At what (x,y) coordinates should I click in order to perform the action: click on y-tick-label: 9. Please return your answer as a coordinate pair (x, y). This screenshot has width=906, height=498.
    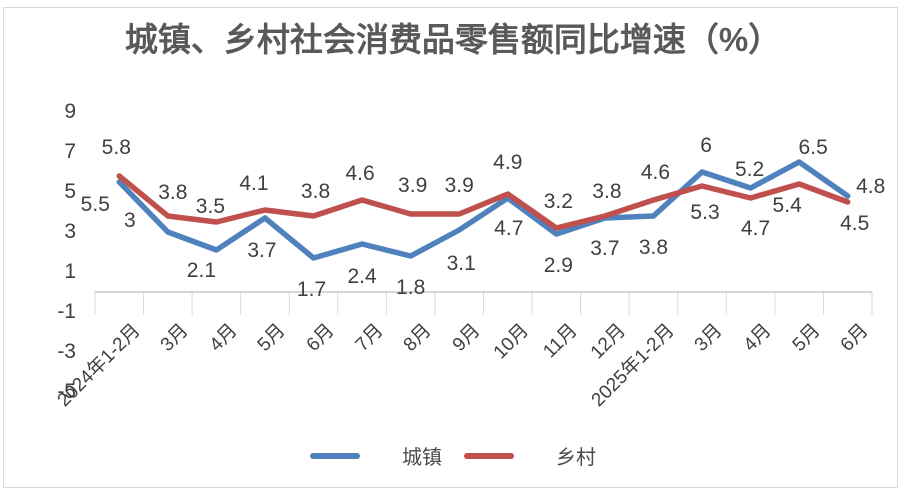
    Looking at the image, I should click on (70, 111).